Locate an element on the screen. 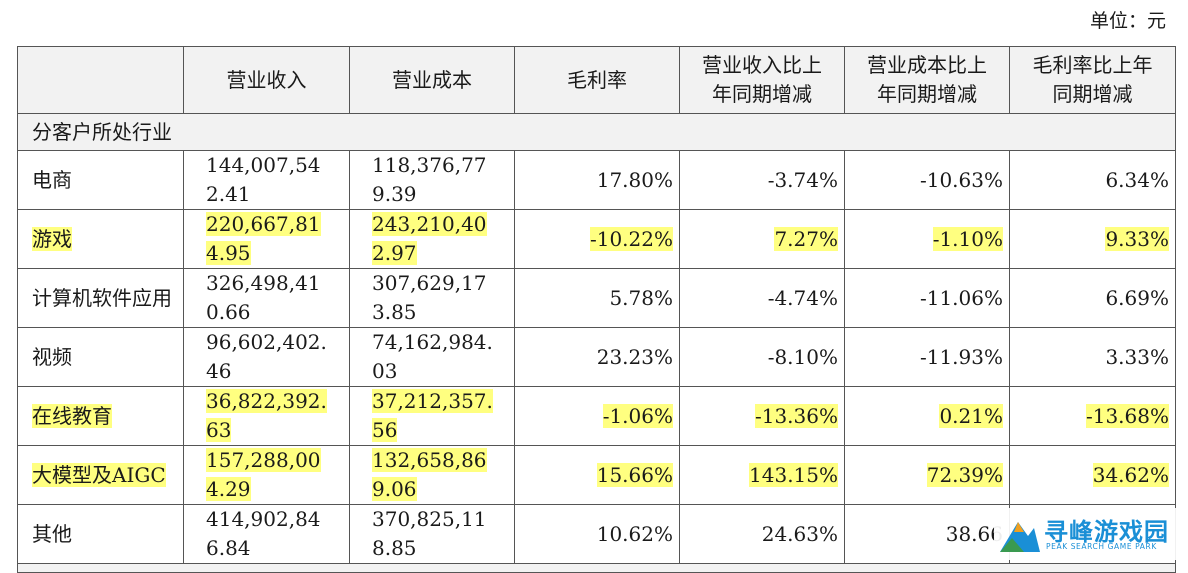 This screenshot has height=573, width=1188. margin-change-cell-text: 6.69% is located at coordinates (1137, 297).